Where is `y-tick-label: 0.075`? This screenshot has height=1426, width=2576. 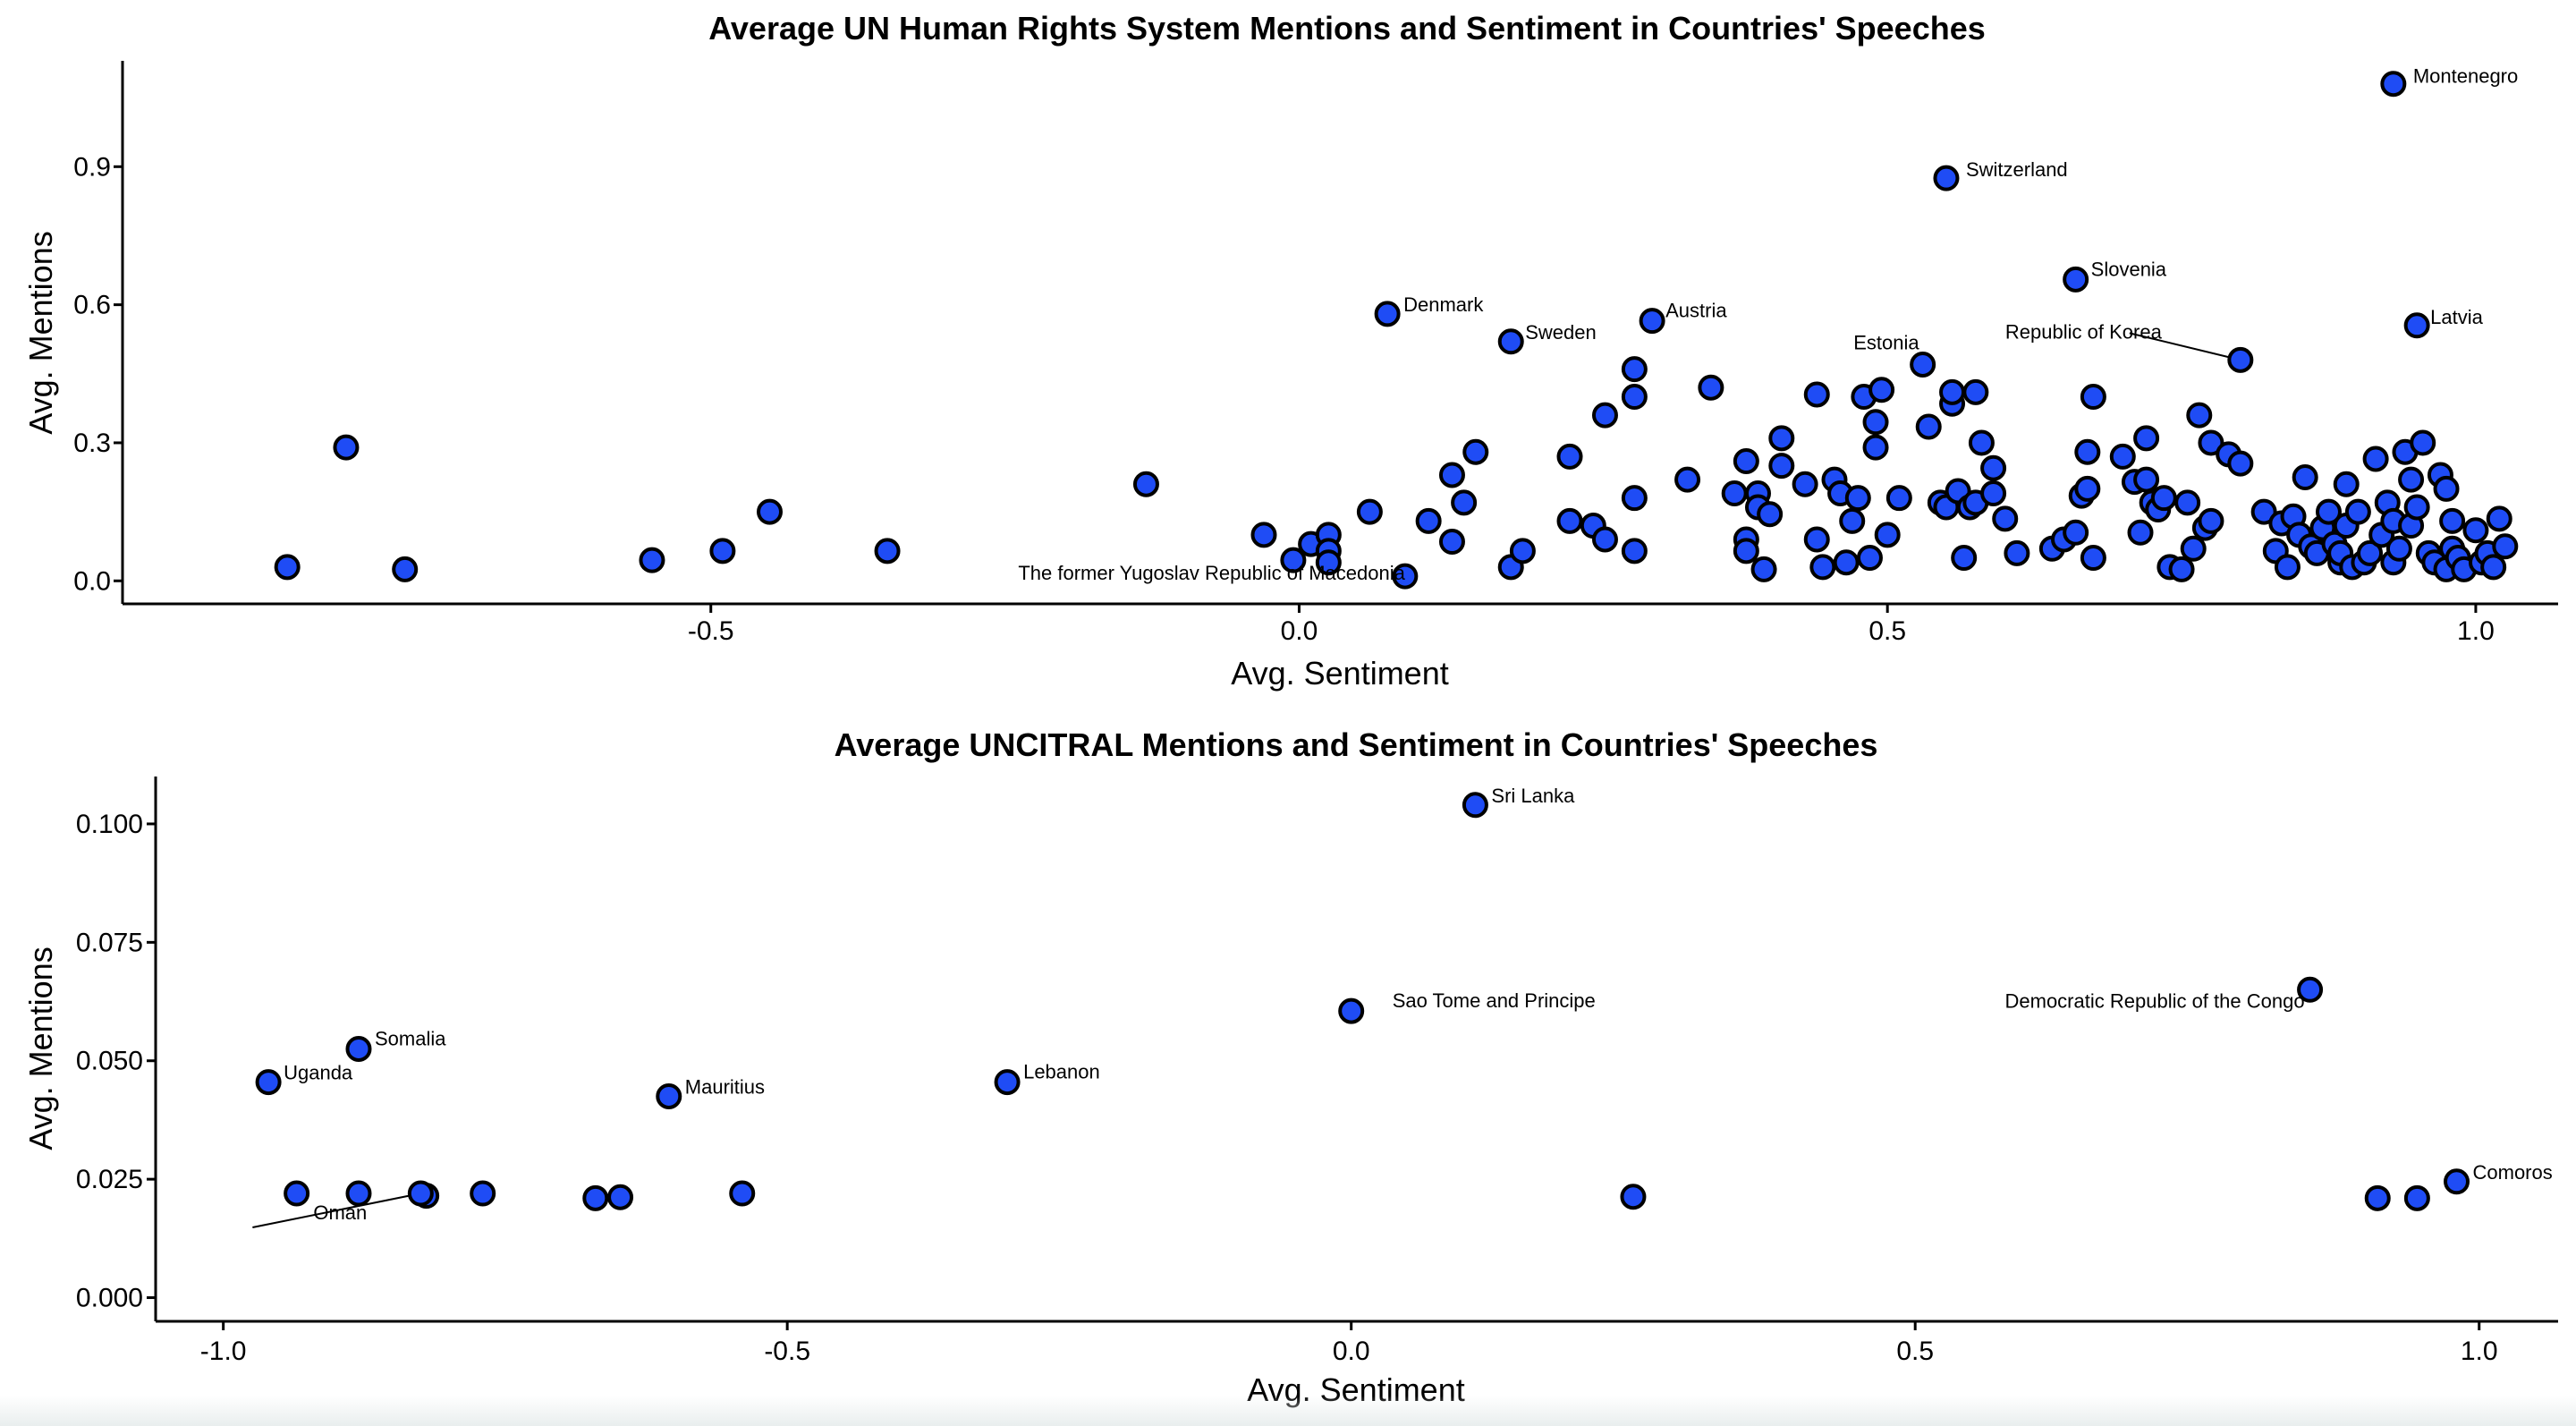
y-tick-label: 0.075 is located at coordinates (109, 943).